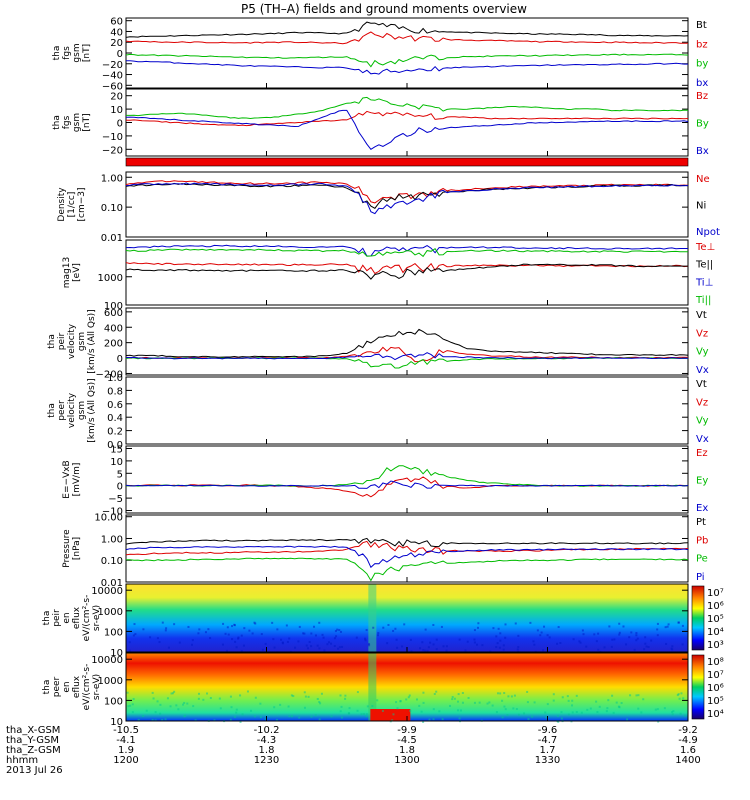  Describe the element at coordinates (702, 559) in the screenshot. I see `legend-Pe: Pe` at that location.